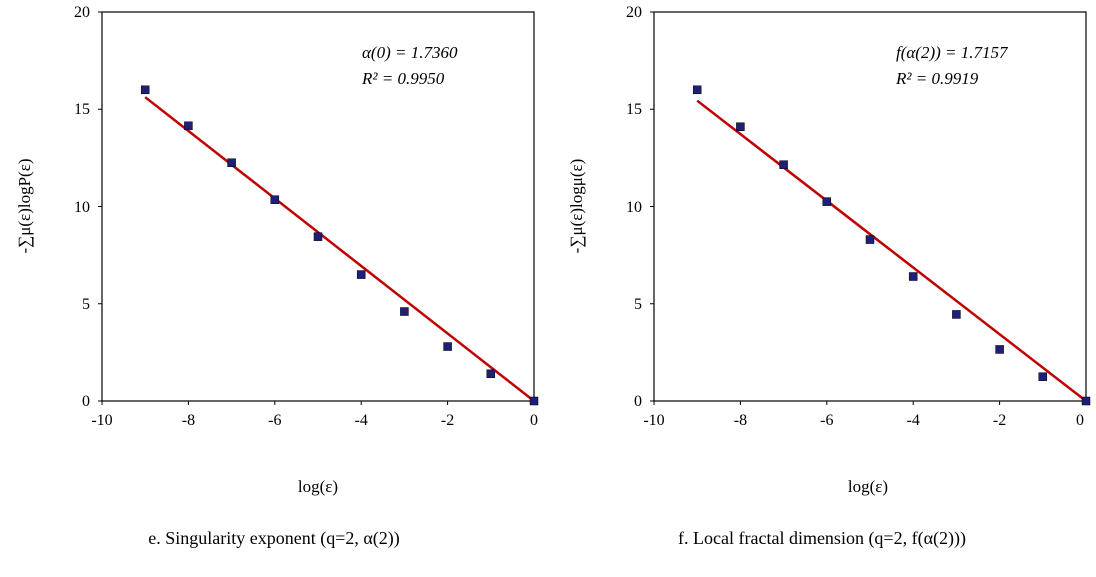  I want to click on chart-e-xlabel: log(ε), so click(318, 486).